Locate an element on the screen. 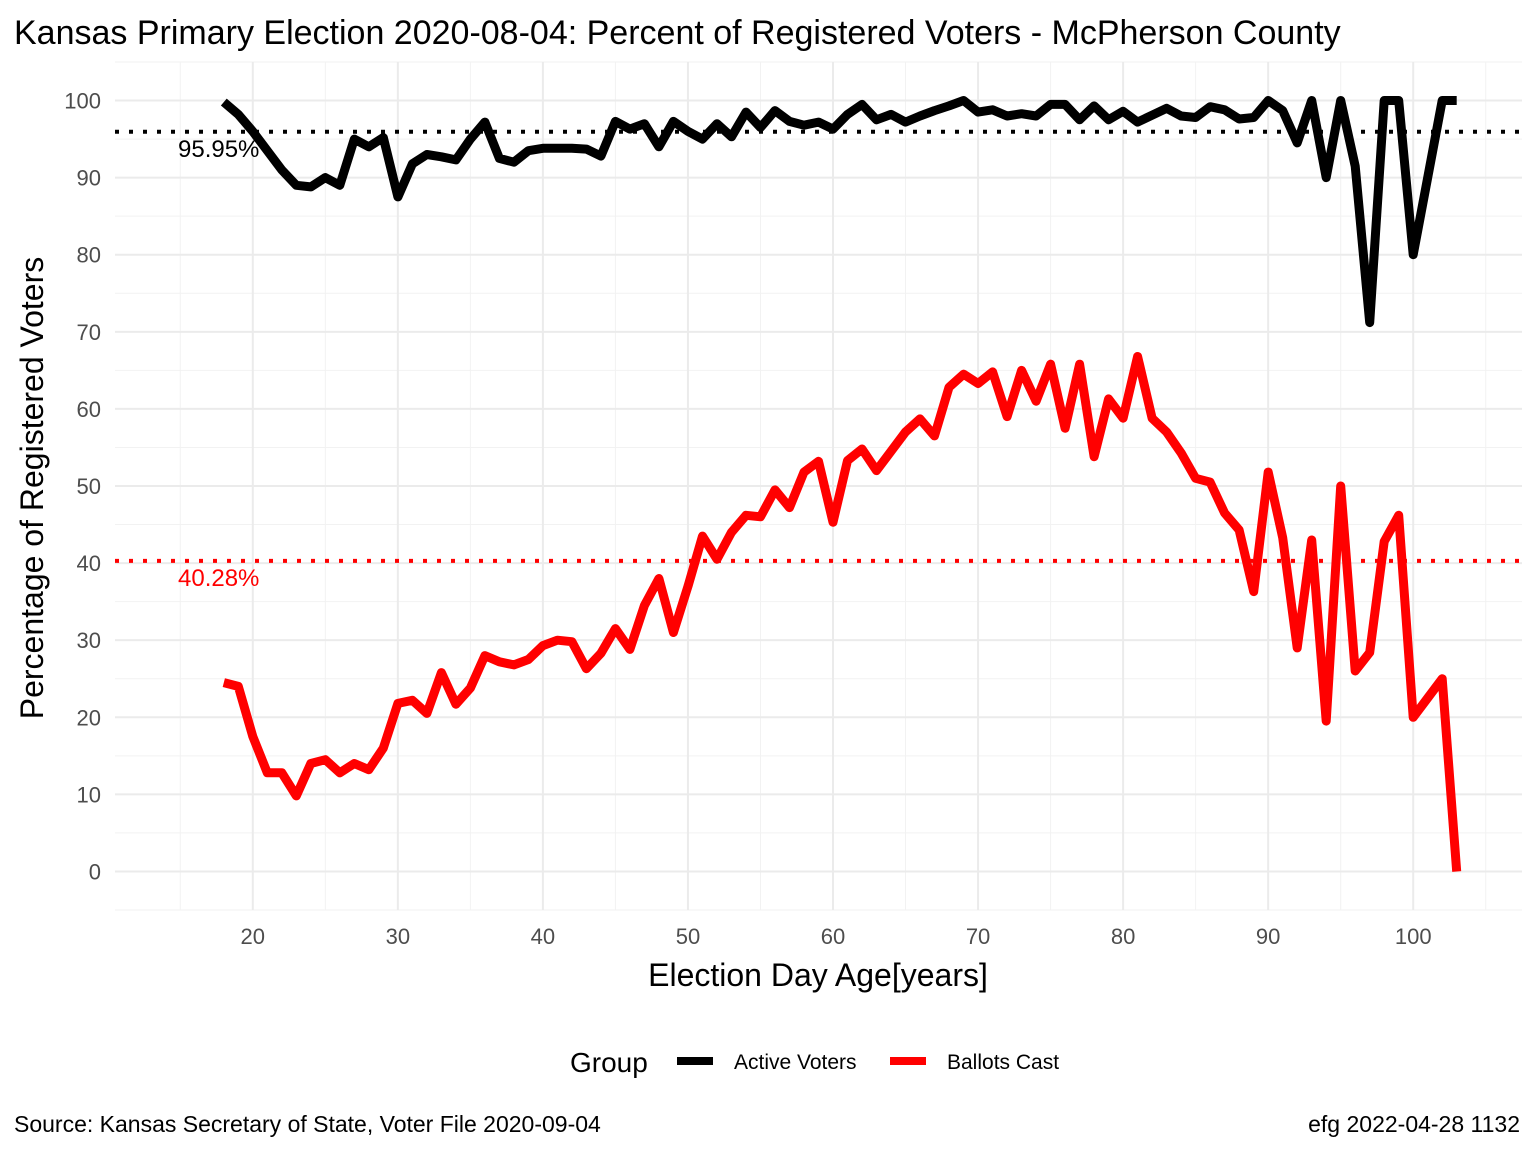  legend-label-ballots-cast: Ballots Cast is located at coordinates (1003, 1062).